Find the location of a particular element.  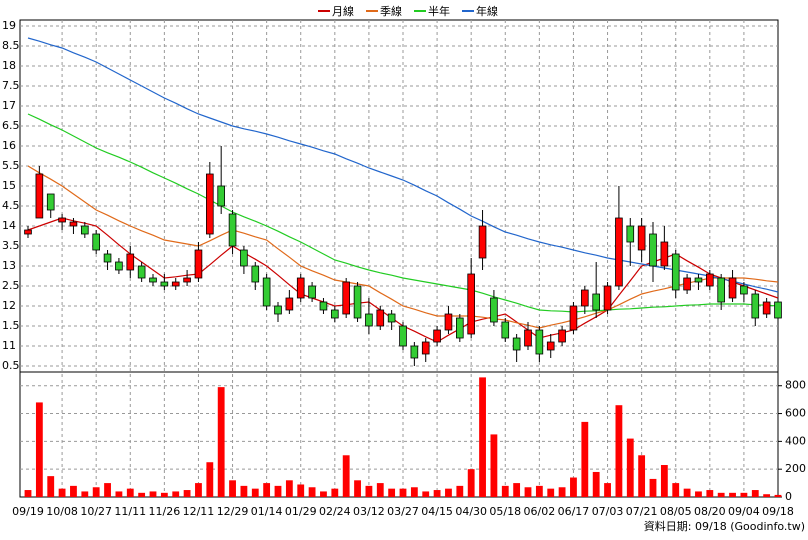

y-tick-label: 0.5 is located at coordinates (11, 365).